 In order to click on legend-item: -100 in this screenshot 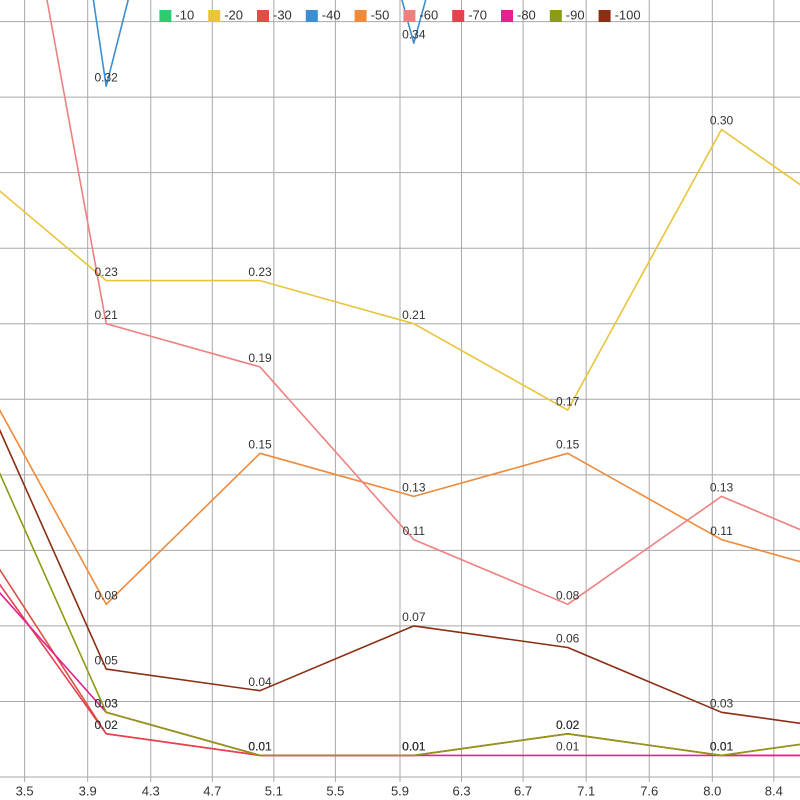, I will do `click(619, 14)`.